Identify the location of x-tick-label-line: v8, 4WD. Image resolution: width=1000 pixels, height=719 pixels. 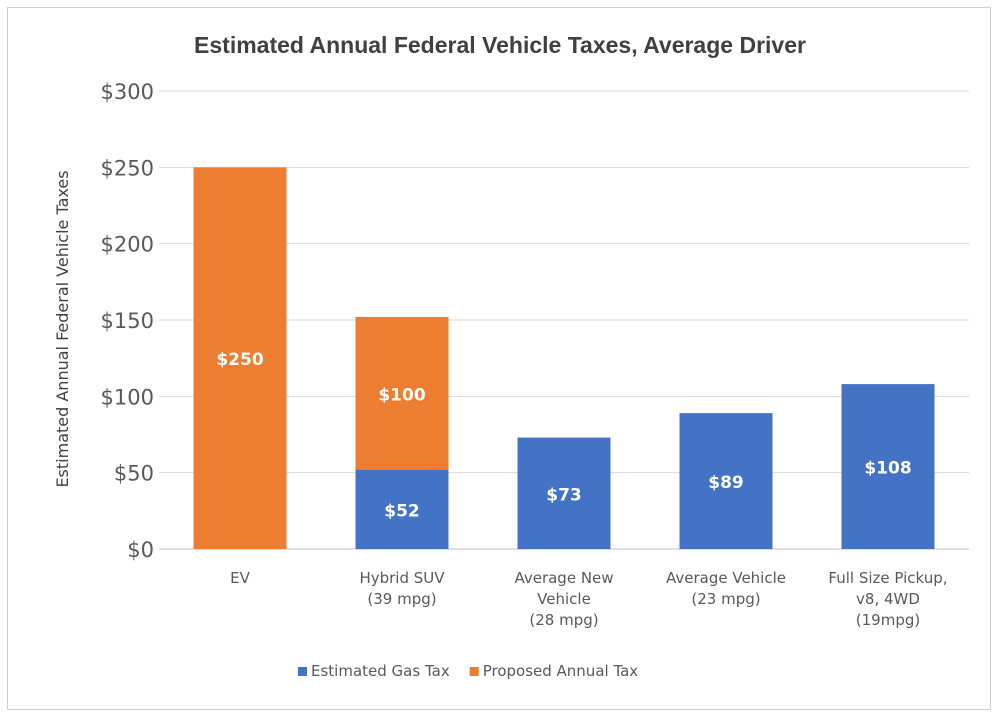
(888, 599).